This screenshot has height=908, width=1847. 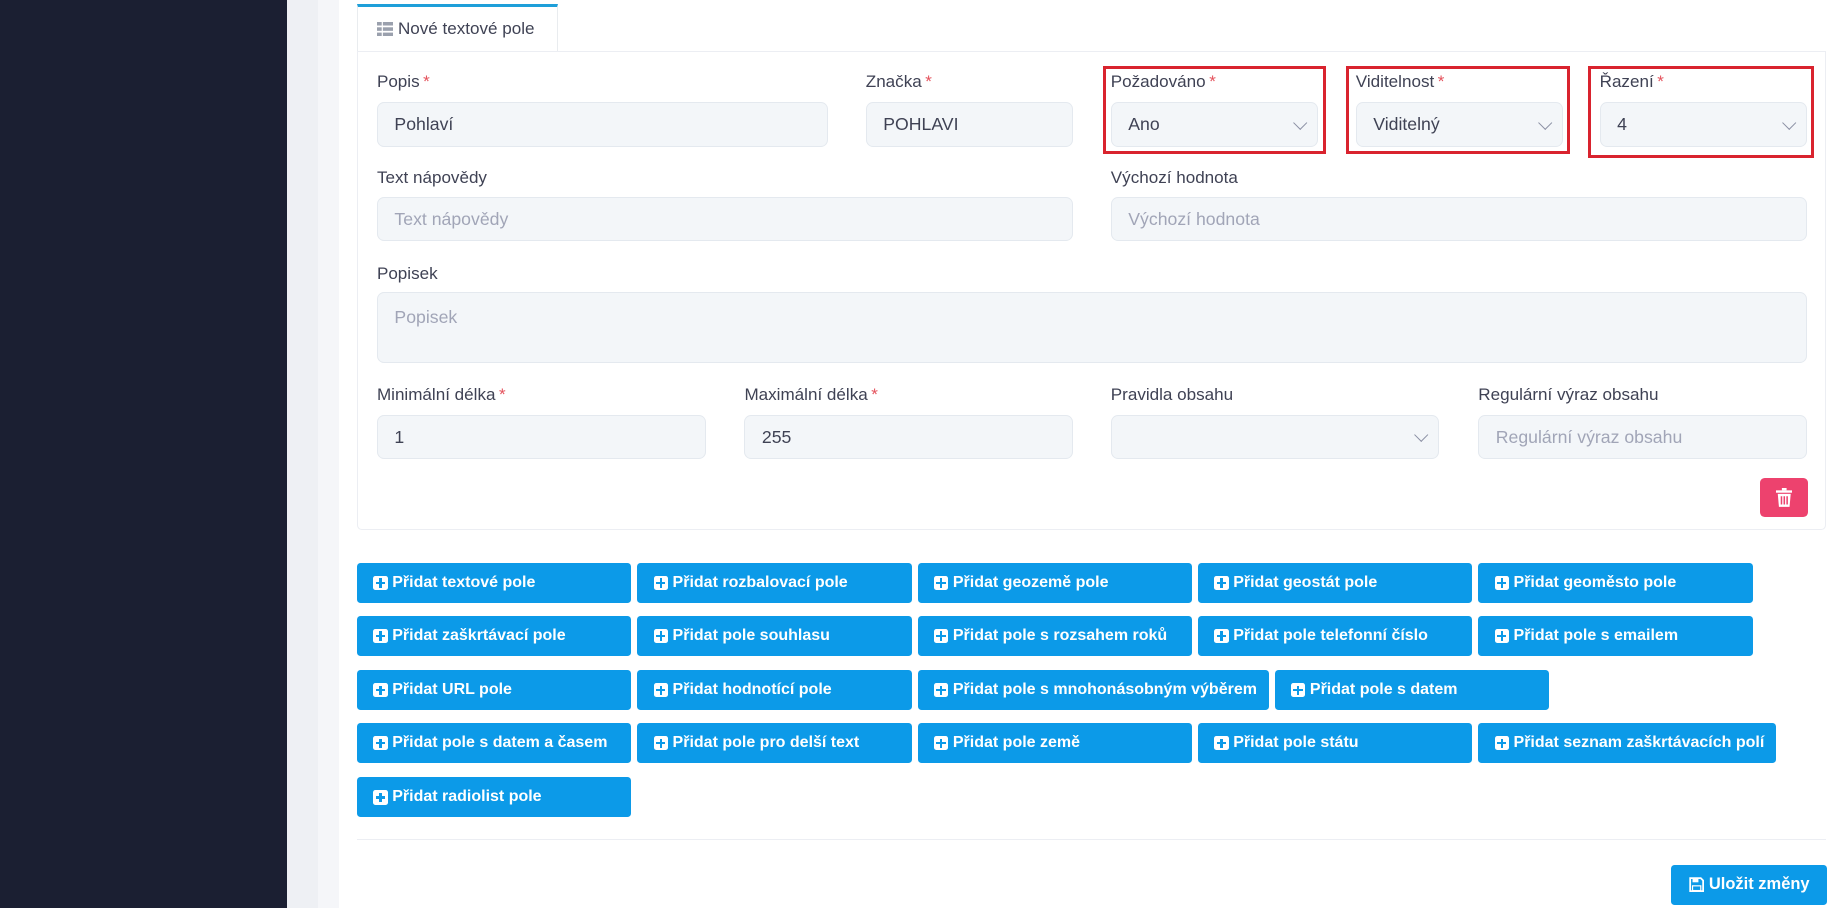 I want to click on add-field-button: Přidat geozemě pole, so click(x=1055, y=583).